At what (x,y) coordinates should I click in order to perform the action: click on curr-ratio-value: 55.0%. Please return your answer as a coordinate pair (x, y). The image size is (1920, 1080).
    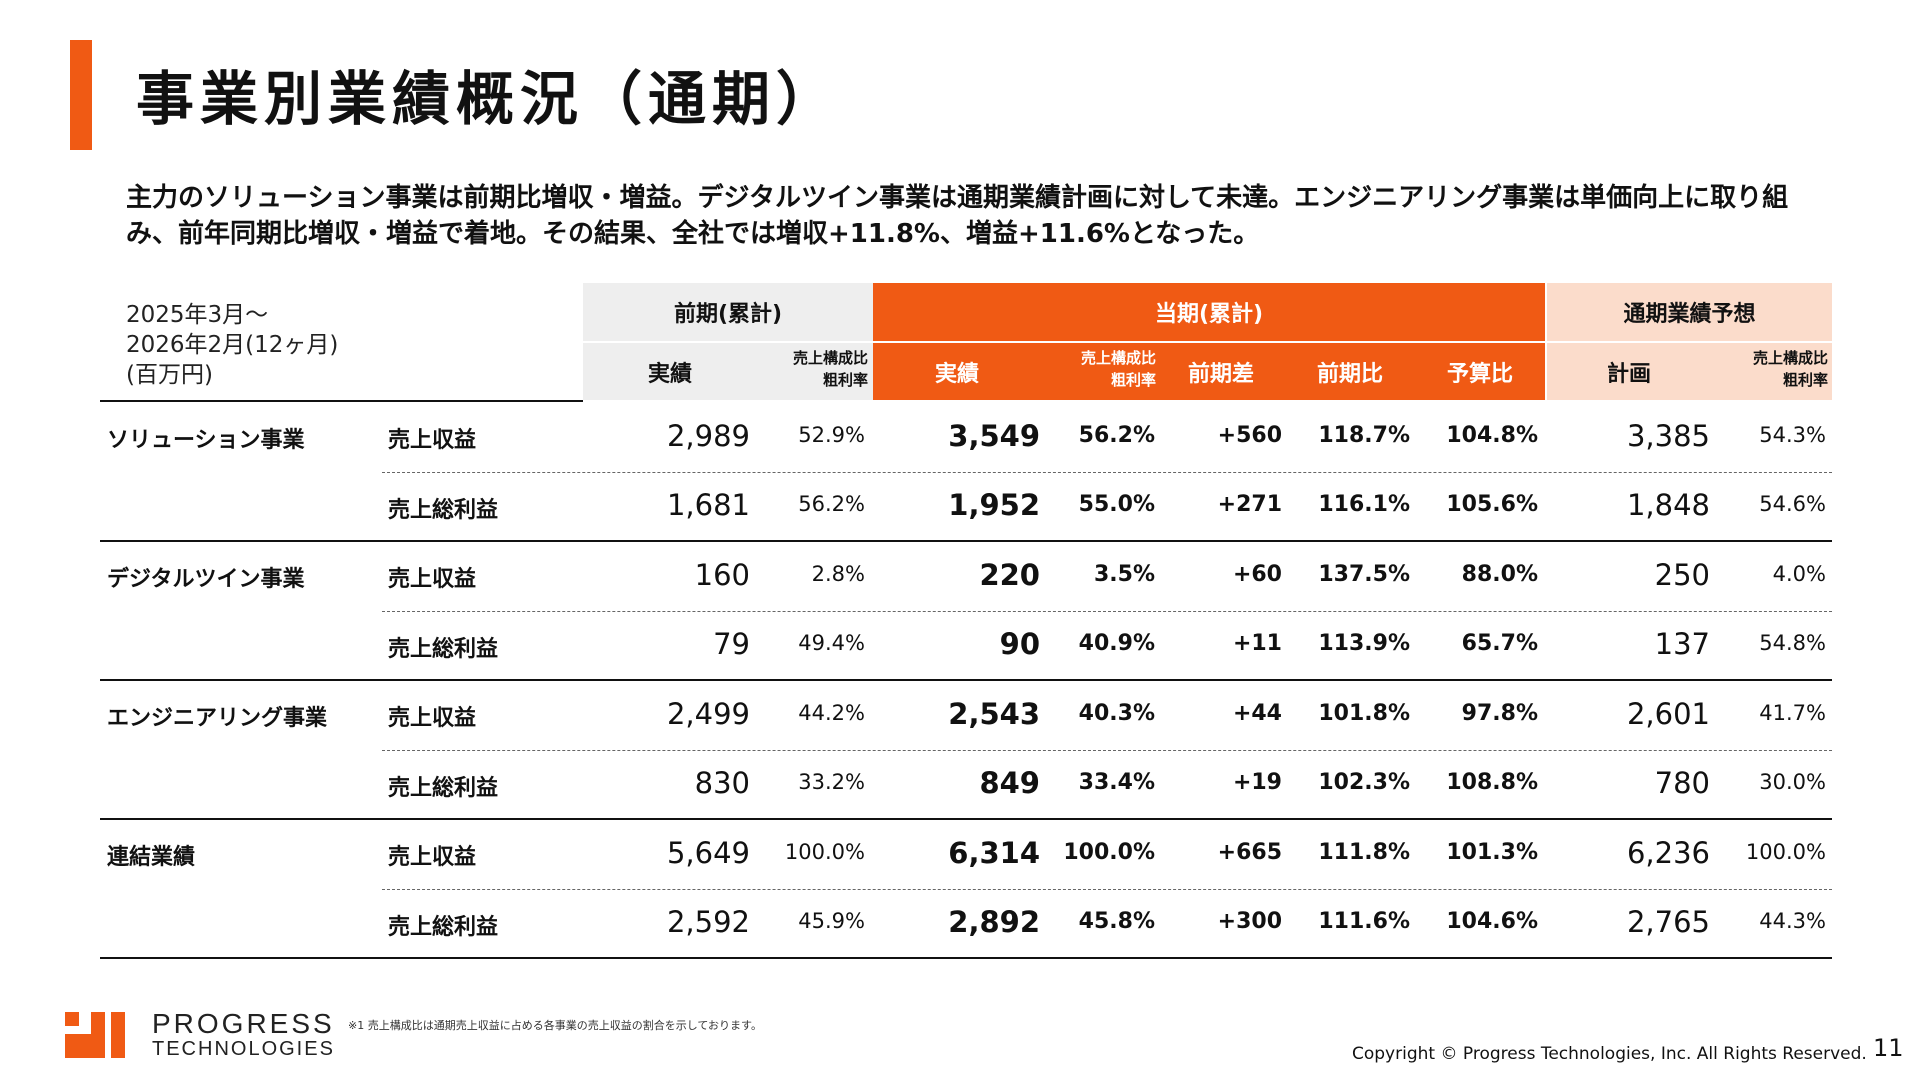
    Looking at the image, I should click on (1116, 505).